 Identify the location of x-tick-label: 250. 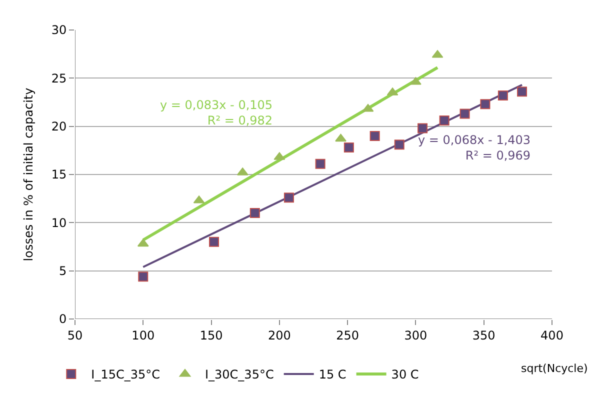
(348, 335).